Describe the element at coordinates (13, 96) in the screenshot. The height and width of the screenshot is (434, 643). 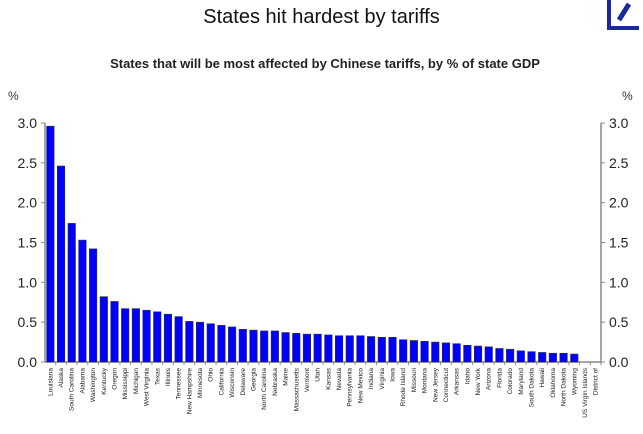
I see `y-axis-unit-left: %` at that location.